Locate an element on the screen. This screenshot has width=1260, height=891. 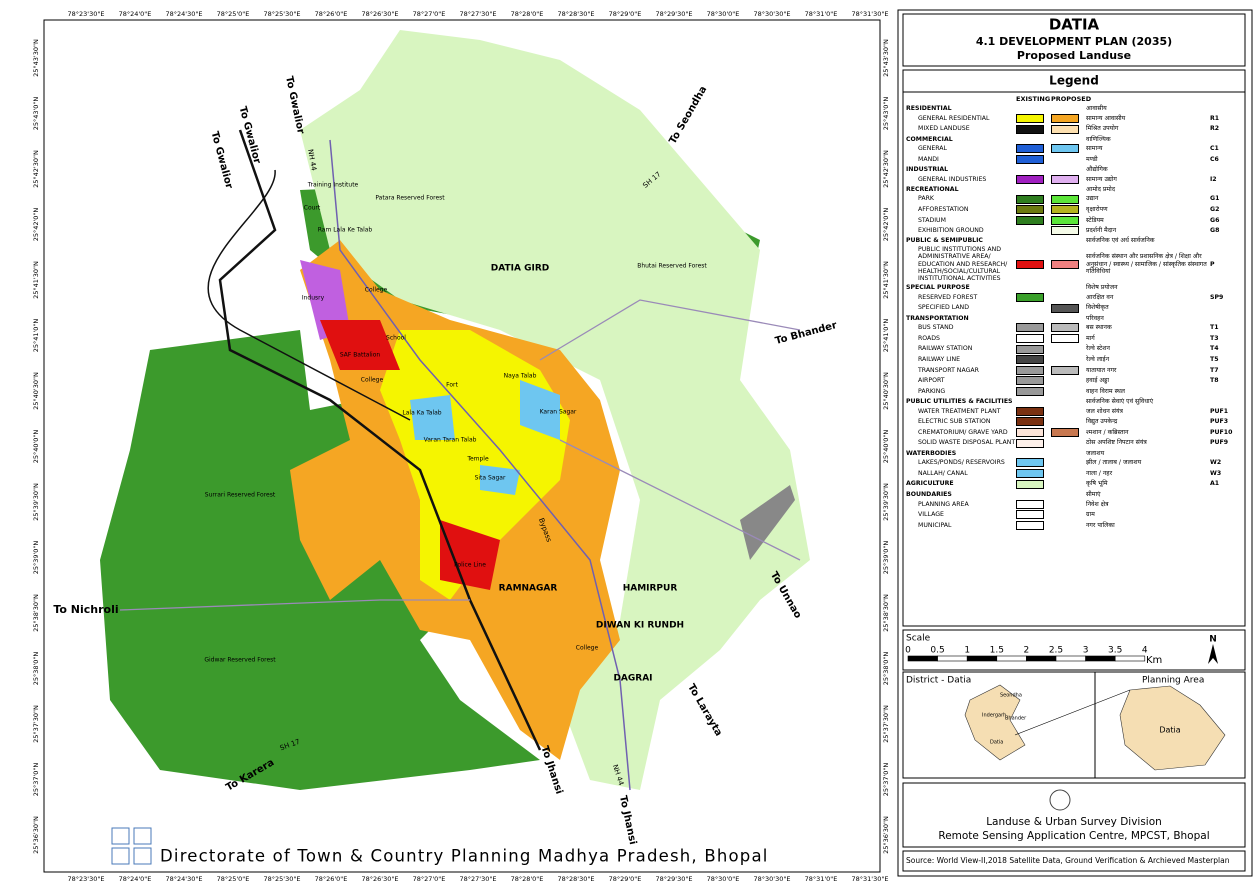
legend-row: VILLAGE ग्राम is located at coordinates (1074, 515).